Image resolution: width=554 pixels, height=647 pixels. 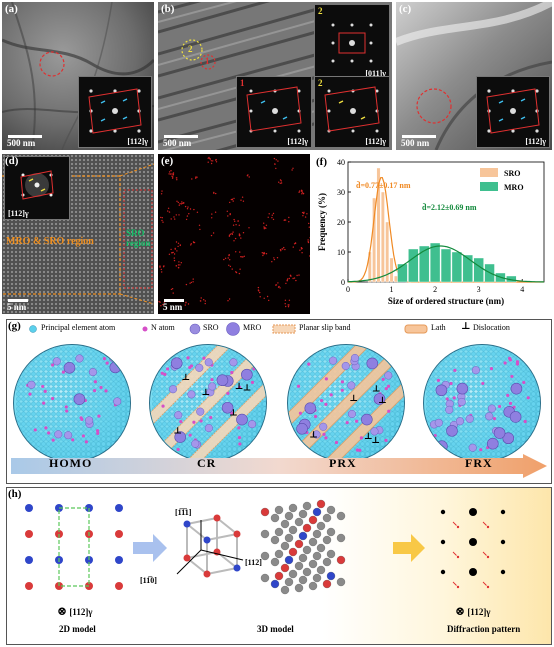 What do you see at coordinates (265, 547) in the screenshot?
I see `panel-h-models` at bounding box center [265, 547].